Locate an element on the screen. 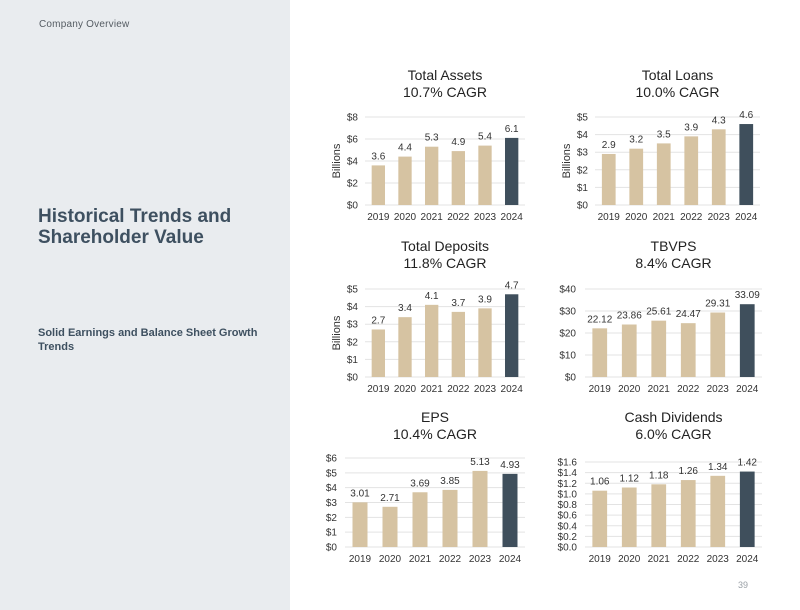  data-label: 3.7 is located at coordinates (458, 303).